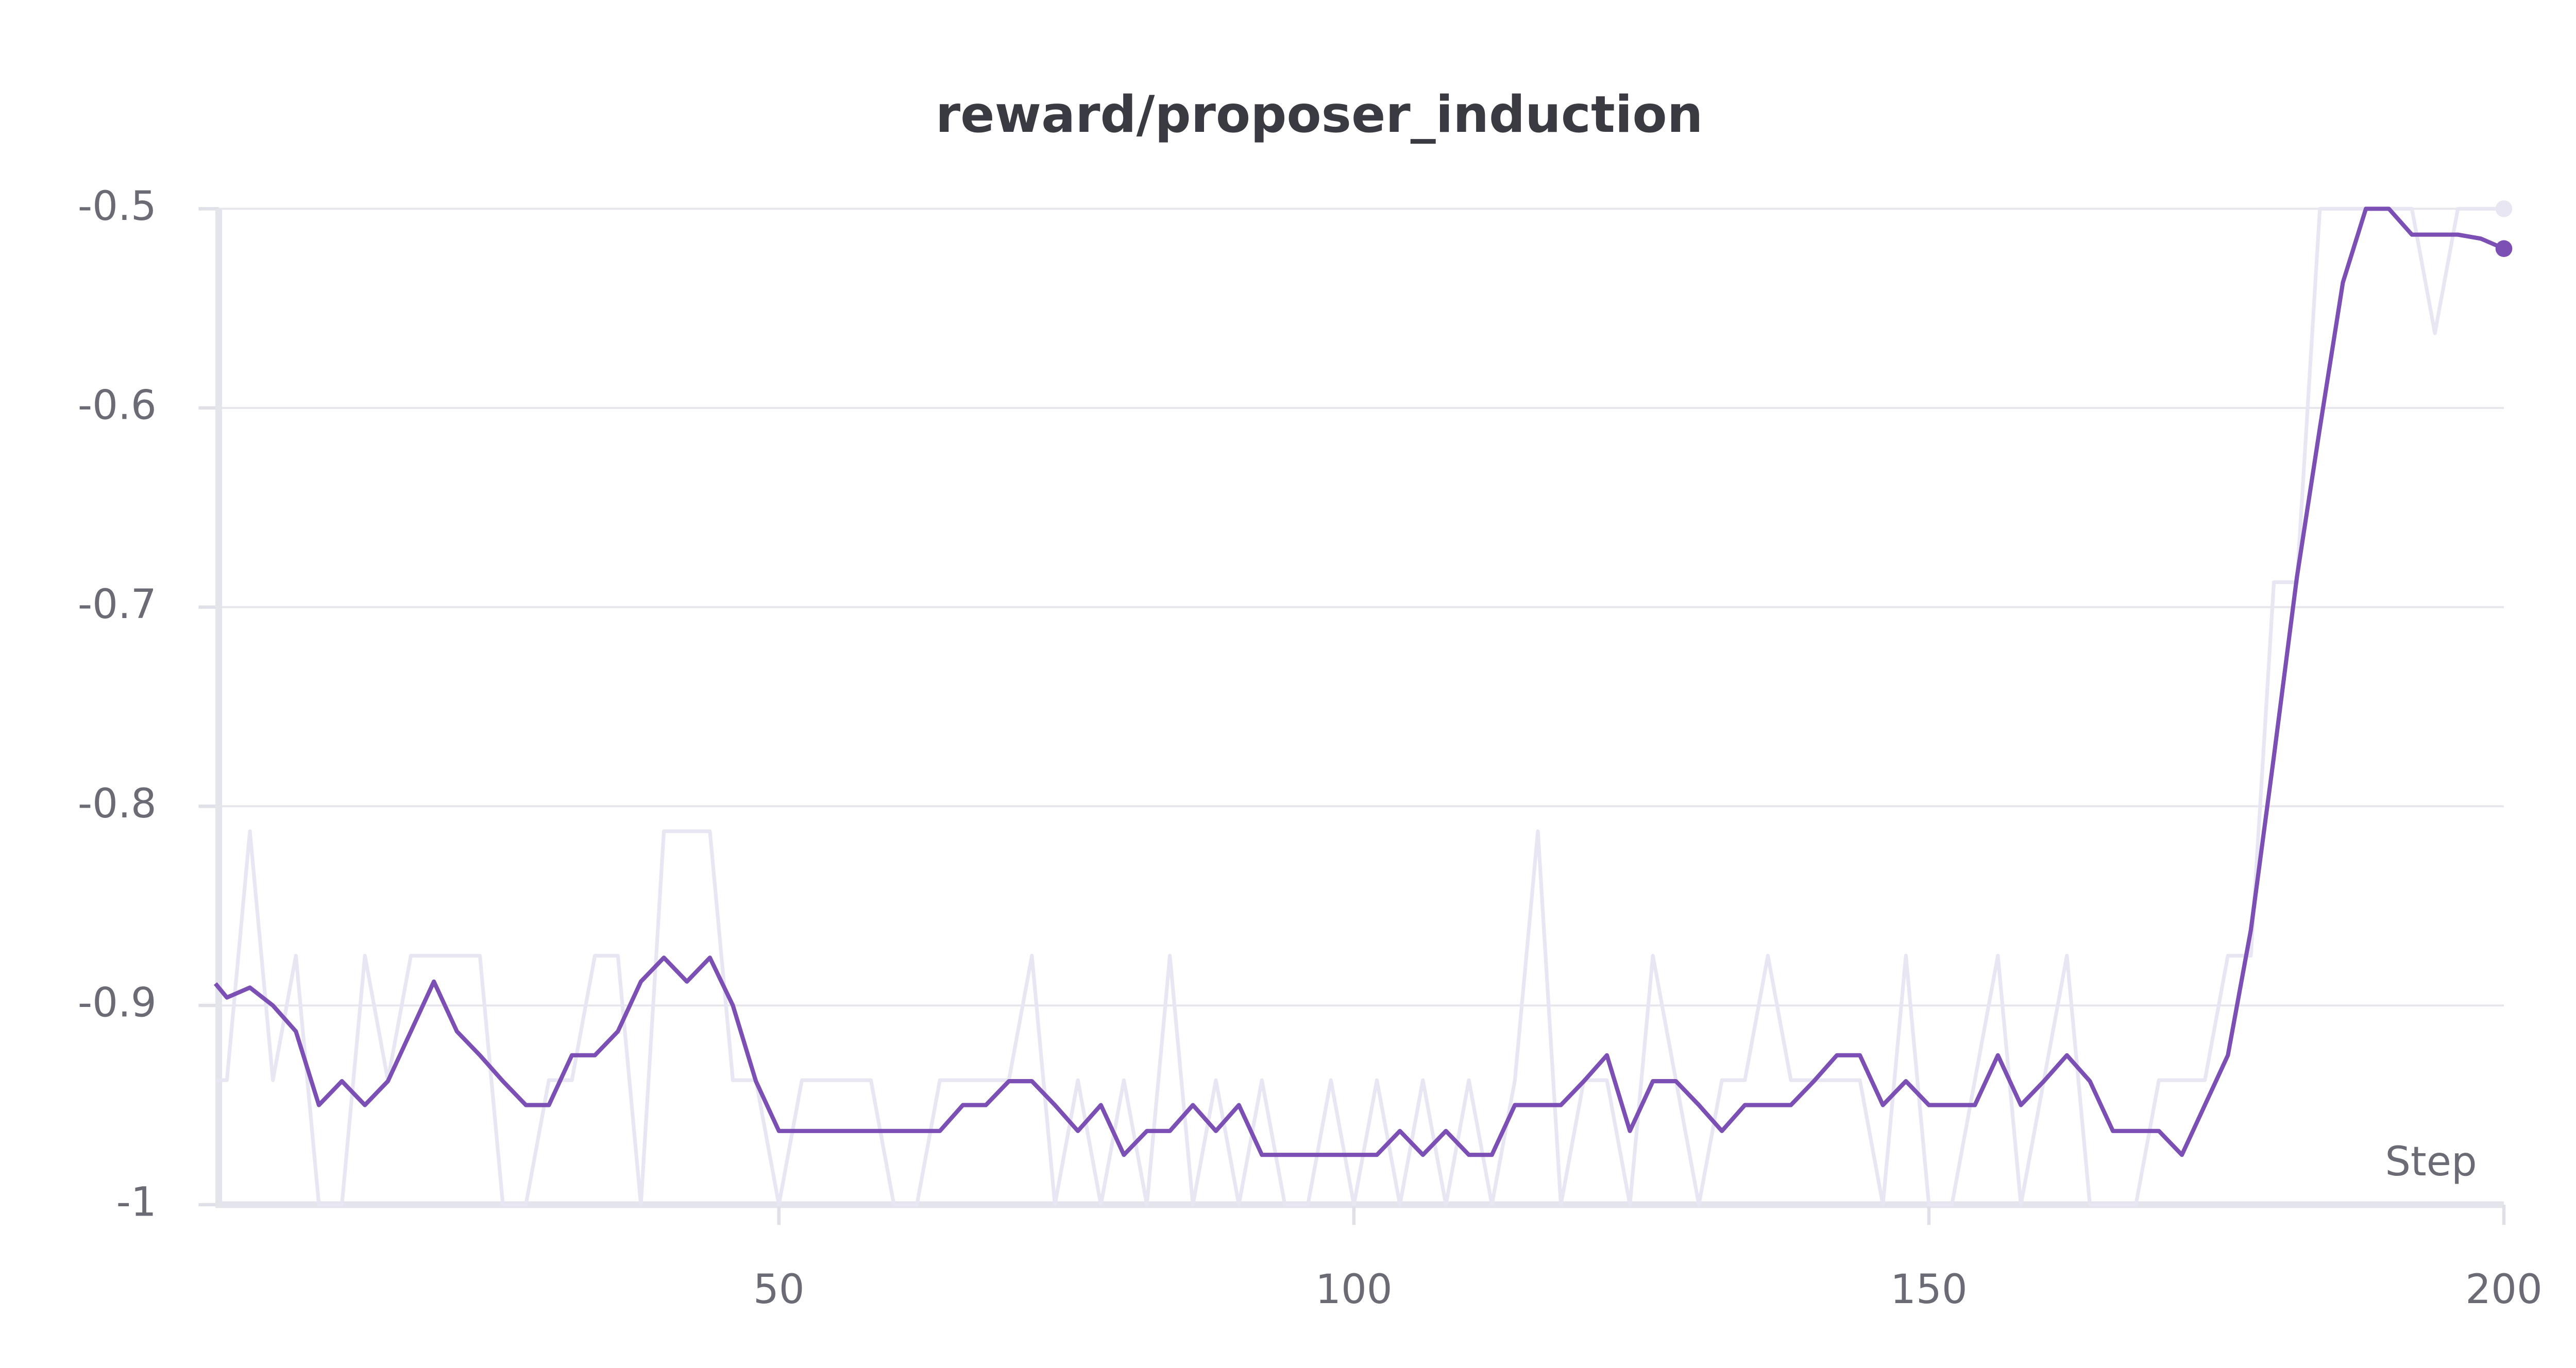 This screenshot has height=1368, width=2576. What do you see at coordinates (136, 1201) in the screenshot?
I see `y-tick-label: -1` at bounding box center [136, 1201].